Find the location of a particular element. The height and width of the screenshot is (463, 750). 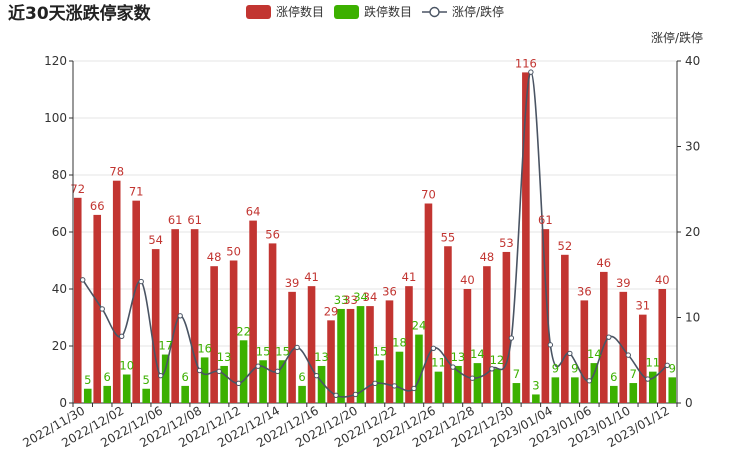

right-axis-title: 涨停/跌停 is located at coordinates (677, 37).